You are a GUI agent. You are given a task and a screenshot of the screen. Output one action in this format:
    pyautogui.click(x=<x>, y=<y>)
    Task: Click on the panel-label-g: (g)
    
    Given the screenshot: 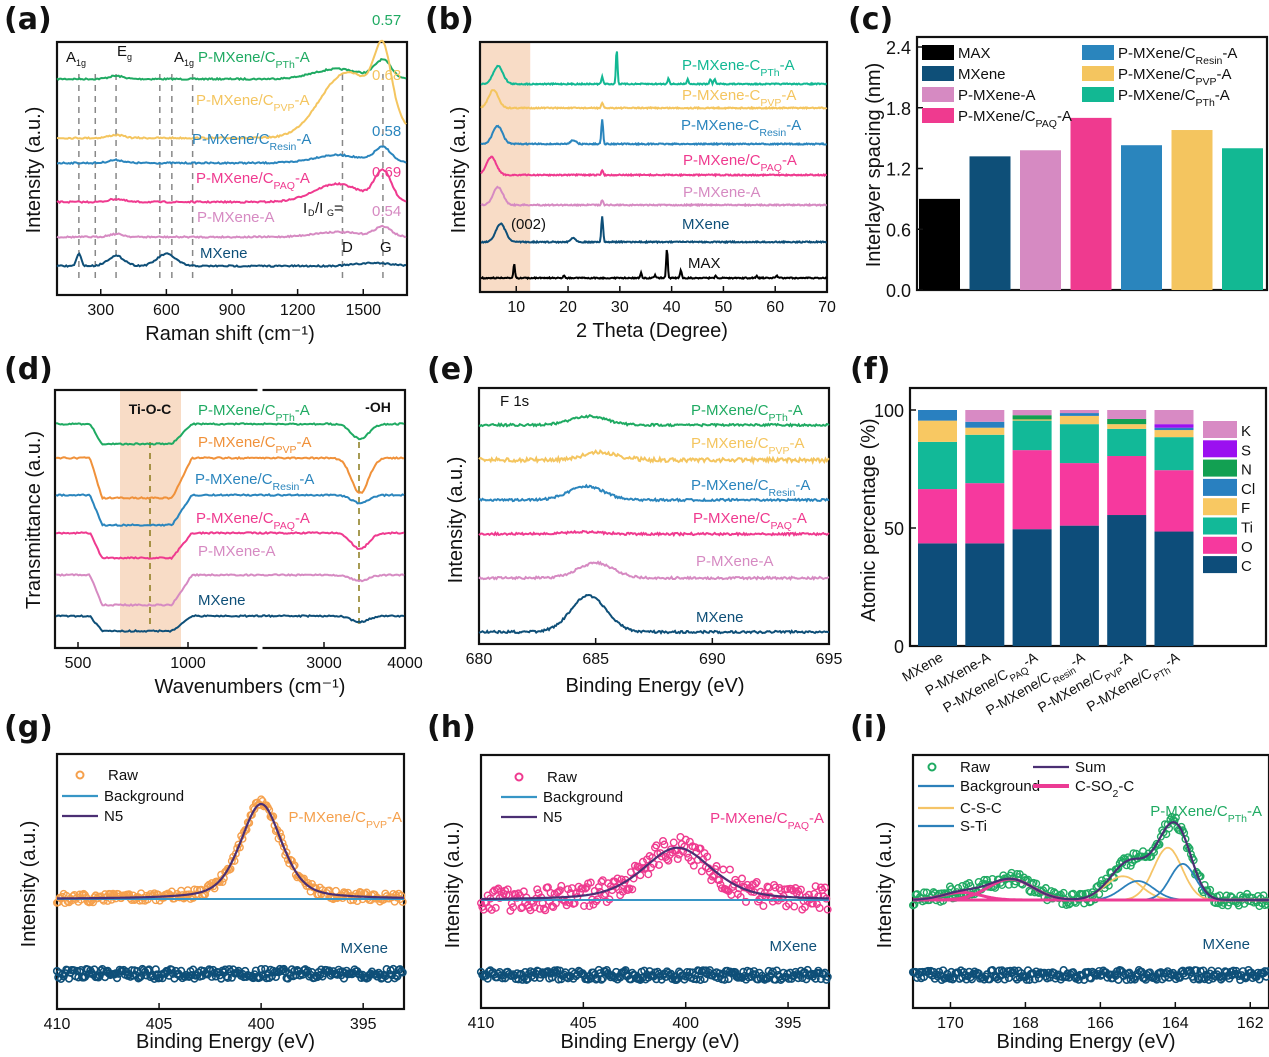 What is the action you would take?
    pyautogui.click(x=28, y=727)
    